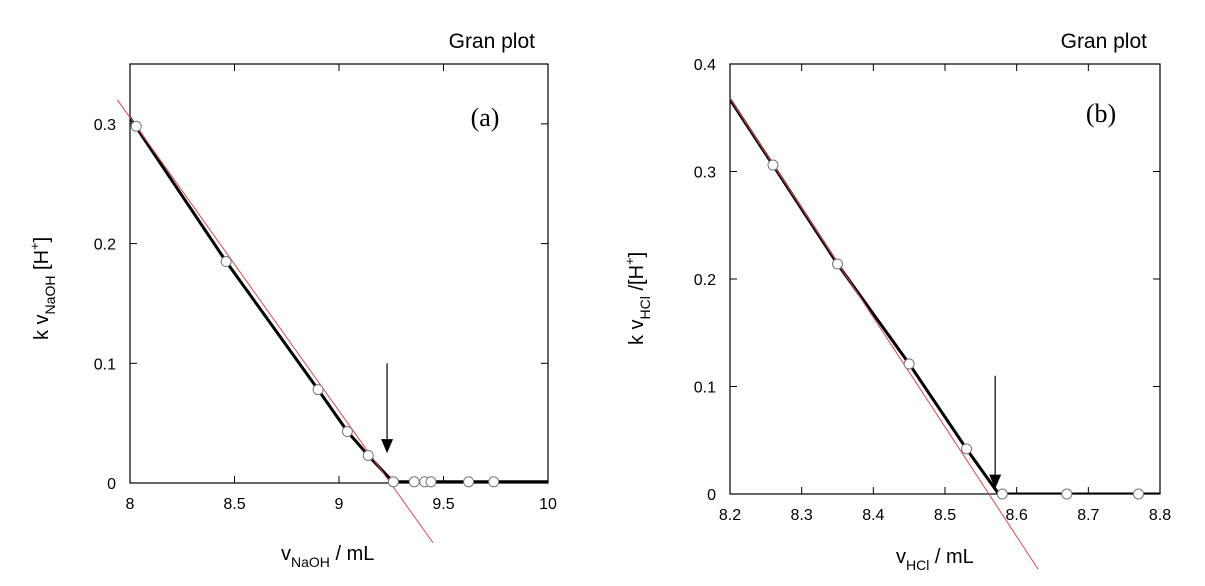  I want to click on y-tick-labels: 0 0.1 0.2 0.3, so click(105, 305).